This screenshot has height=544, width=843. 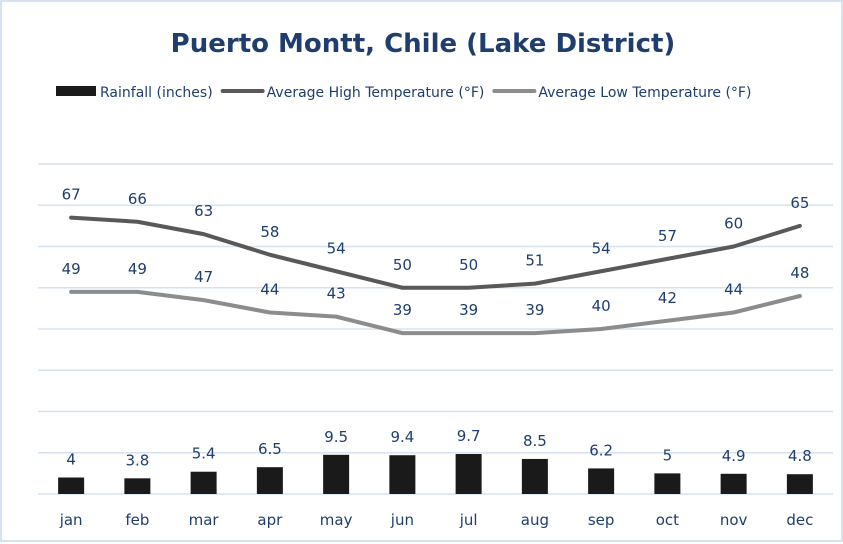 I want to click on x-tick-label: jul, so click(x=468, y=520).